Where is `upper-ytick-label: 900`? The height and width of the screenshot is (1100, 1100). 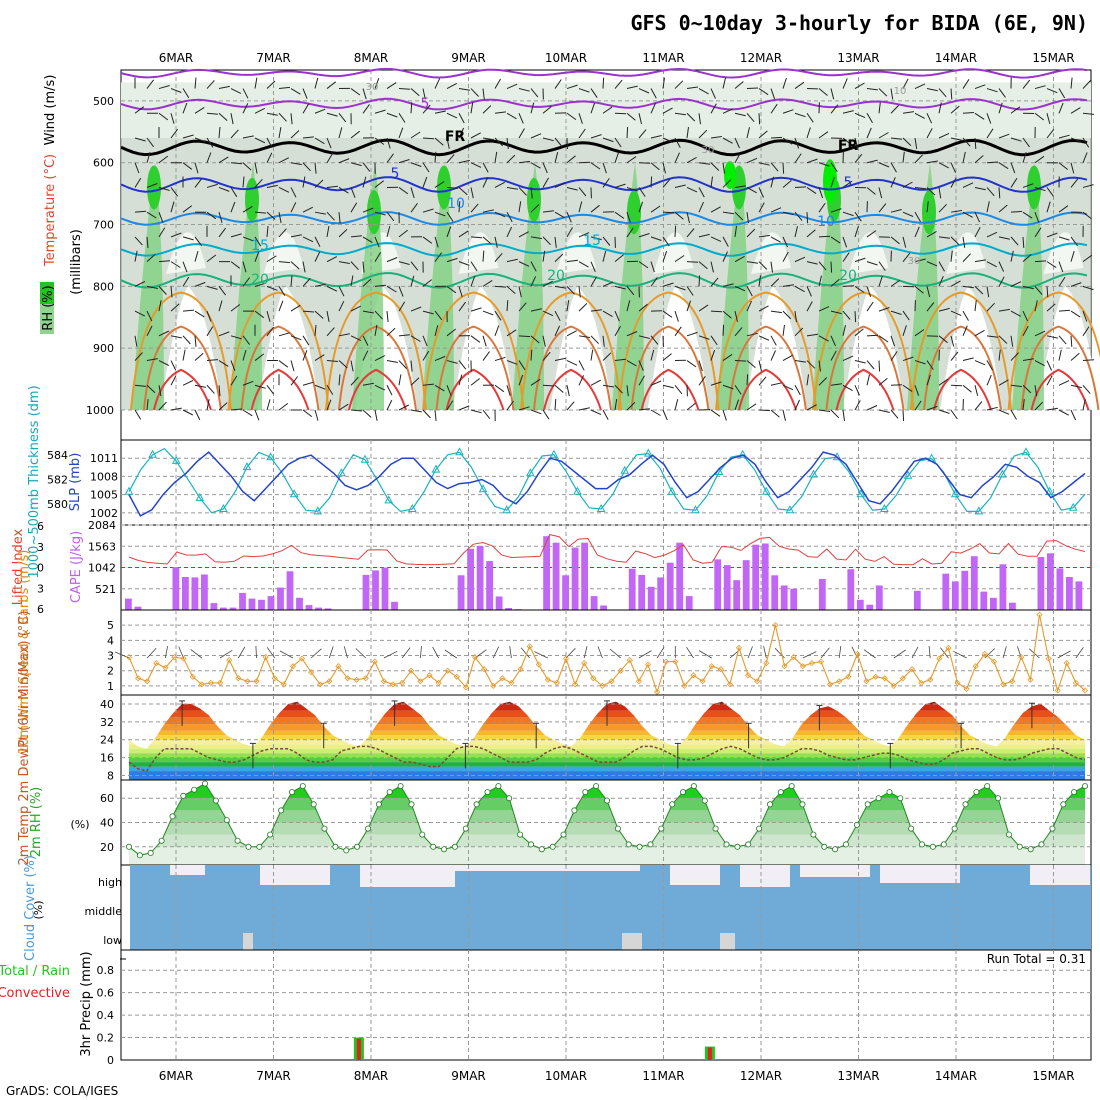
upper-ytick-label: 900 is located at coordinates (103, 348).